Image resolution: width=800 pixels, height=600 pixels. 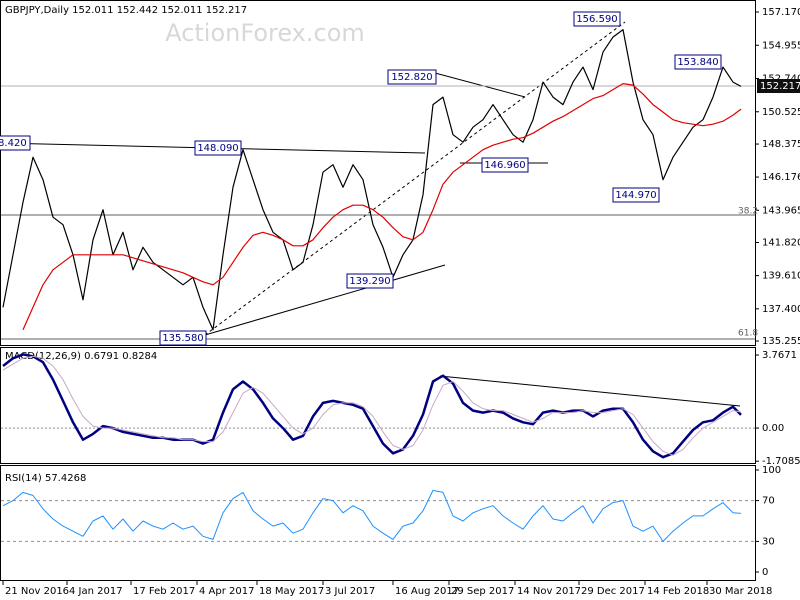 What do you see at coordinates (781, 12) in the screenshot?
I see `y-tick-label: 157.170` at bounding box center [781, 12].